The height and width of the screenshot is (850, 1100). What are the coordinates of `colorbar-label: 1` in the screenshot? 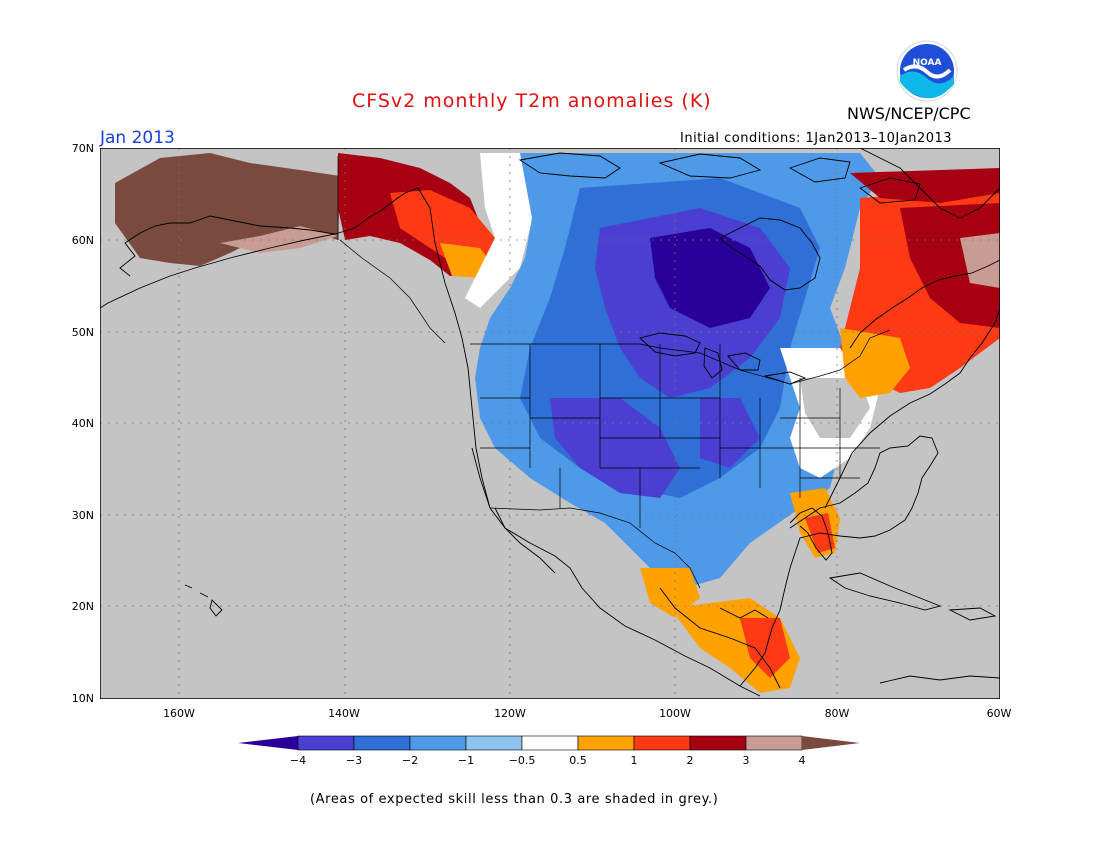 It's located at (634, 760).